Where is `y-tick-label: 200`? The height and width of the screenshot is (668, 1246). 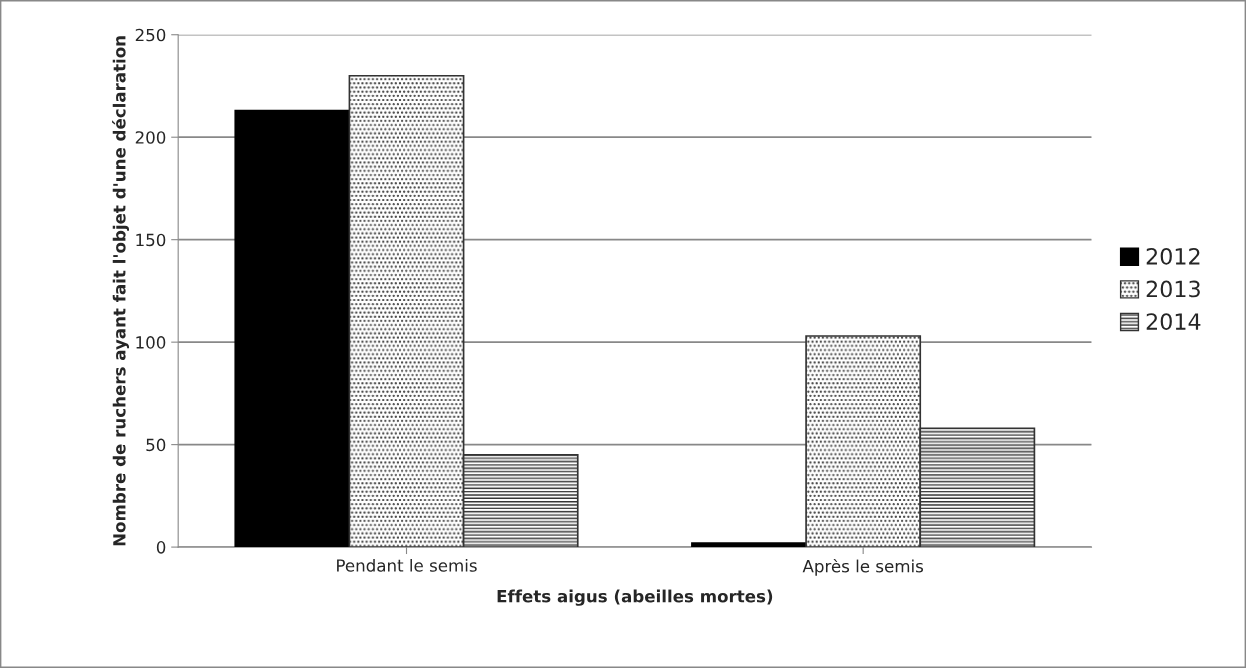 y-tick-label: 200 is located at coordinates (150, 137).